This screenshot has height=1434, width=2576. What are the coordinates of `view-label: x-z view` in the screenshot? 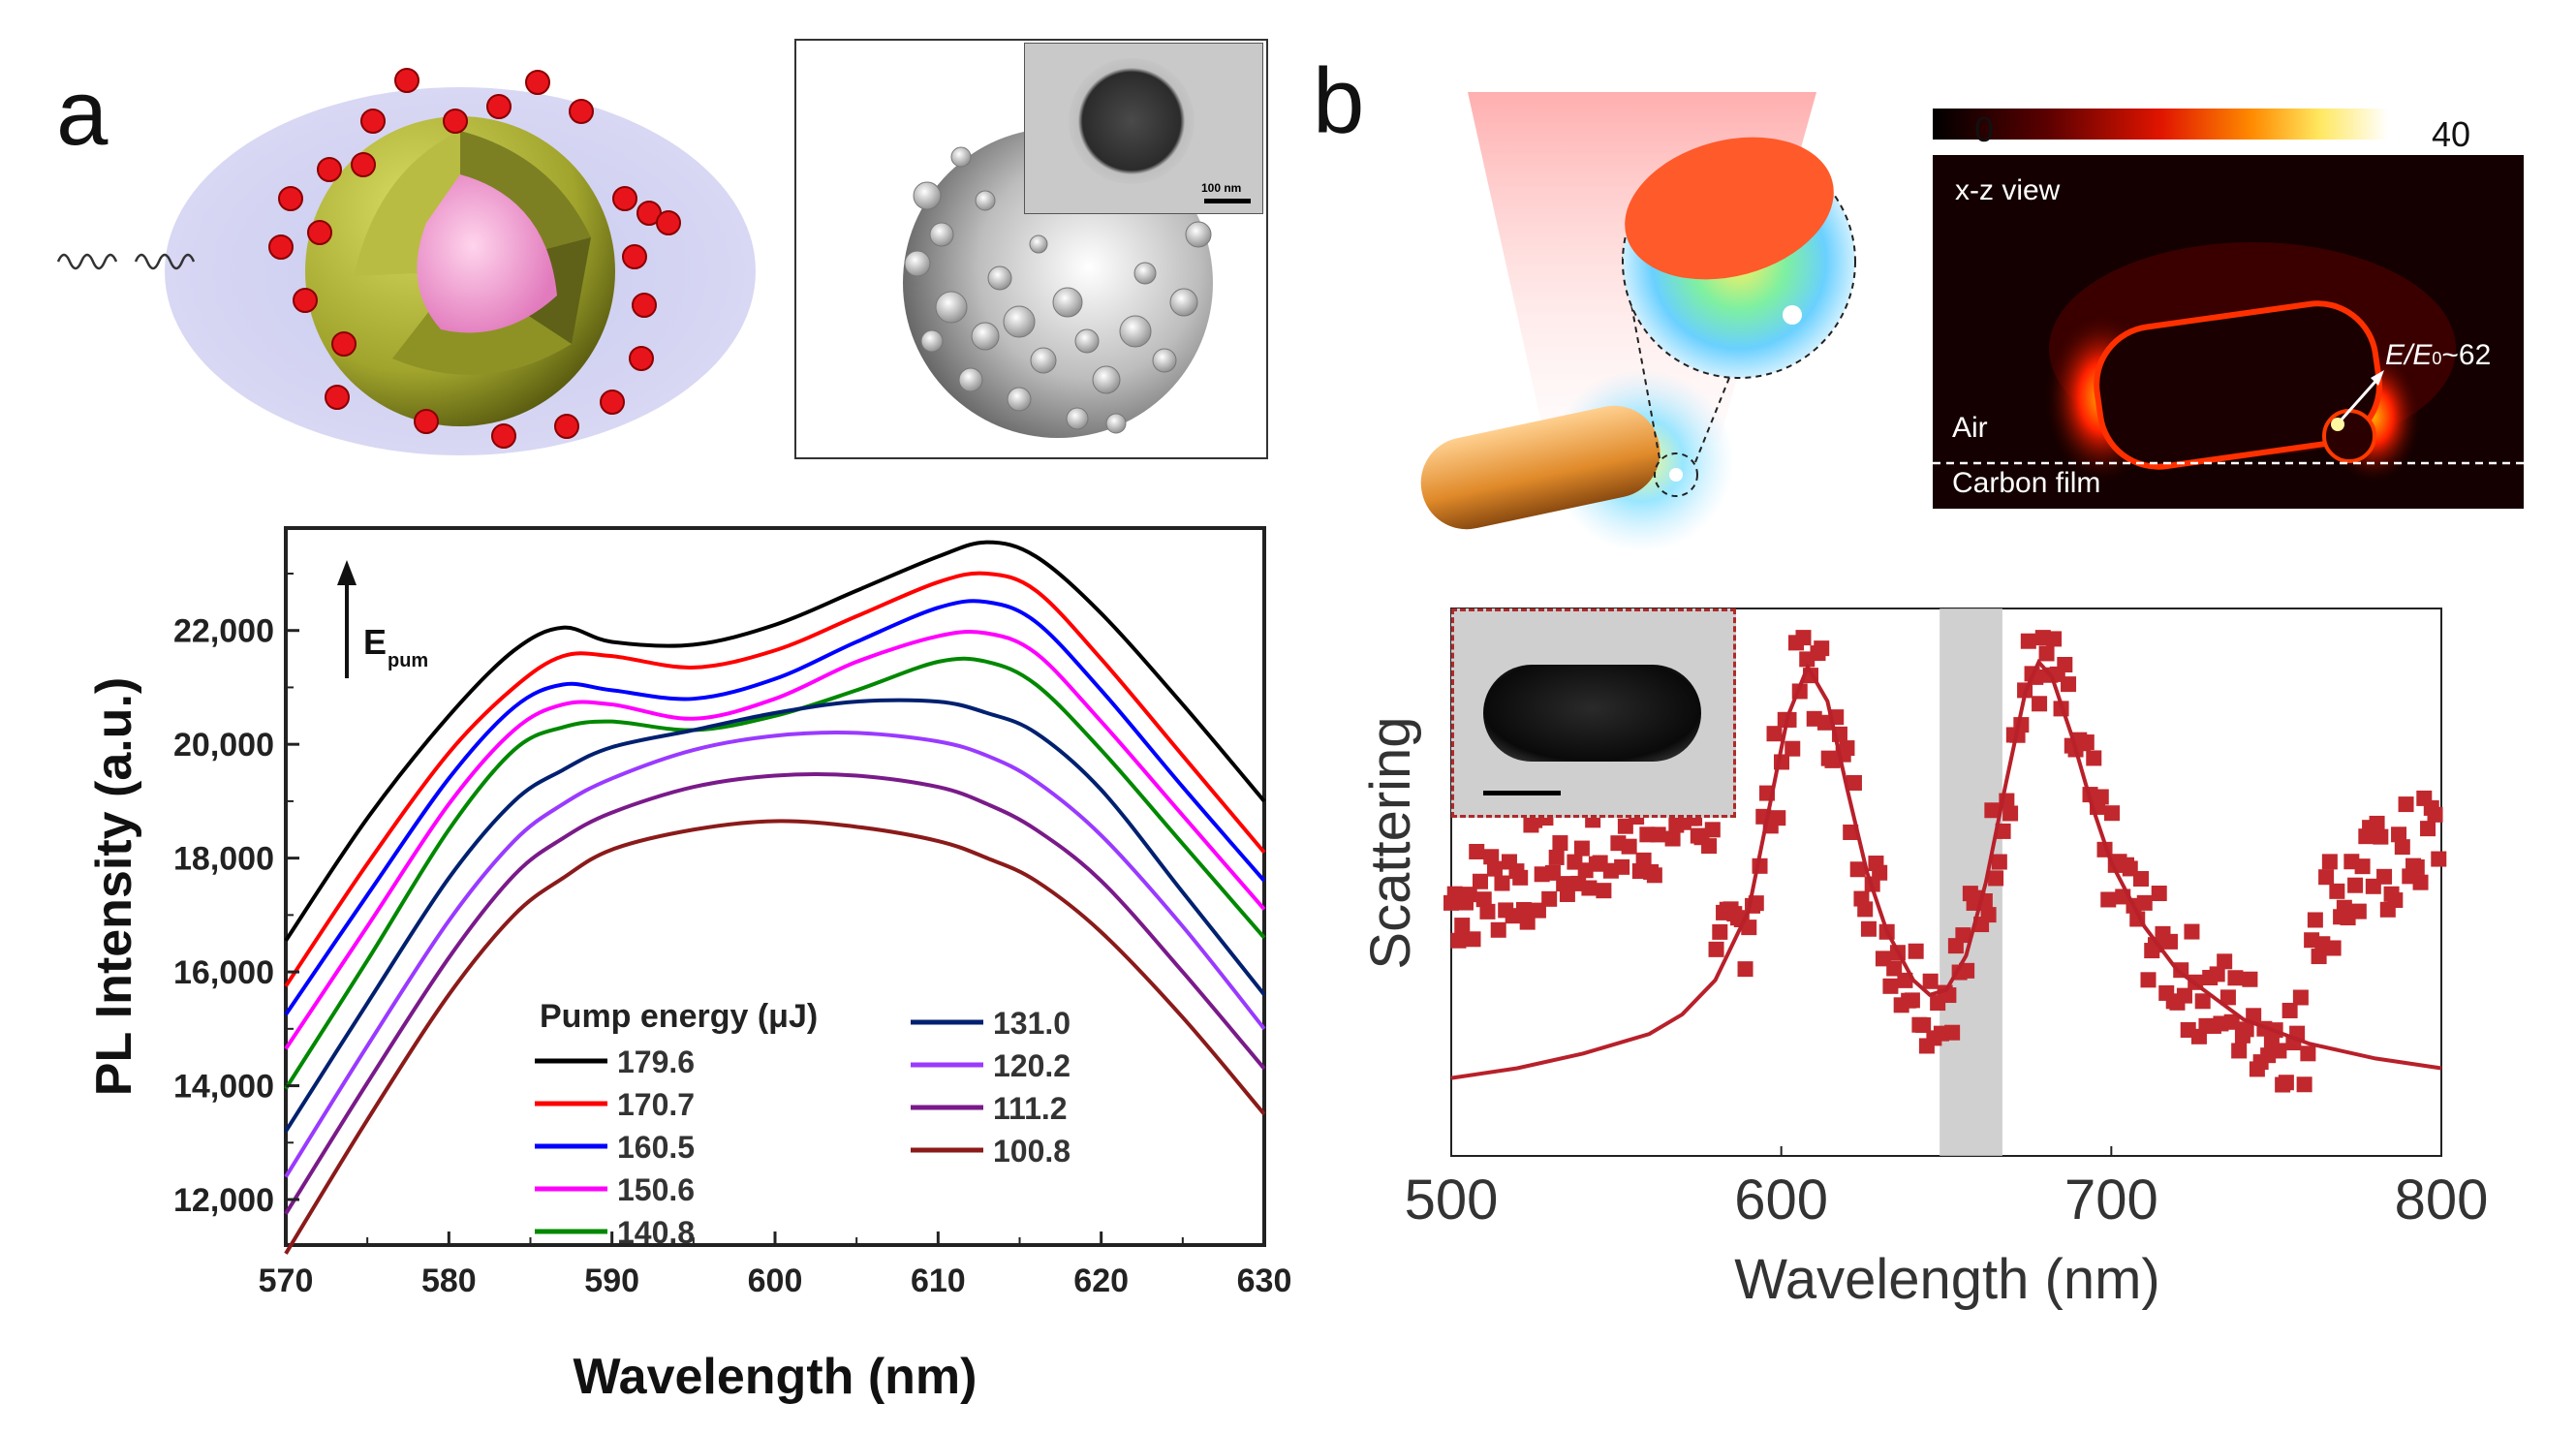 It's located at (2008, 190).